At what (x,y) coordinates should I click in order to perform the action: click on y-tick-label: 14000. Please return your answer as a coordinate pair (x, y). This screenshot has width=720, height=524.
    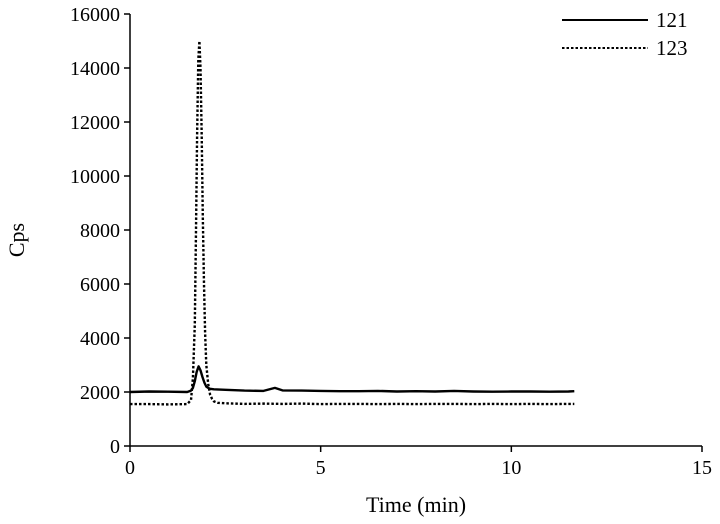
    Looking at the image, I should click on (95, 69).